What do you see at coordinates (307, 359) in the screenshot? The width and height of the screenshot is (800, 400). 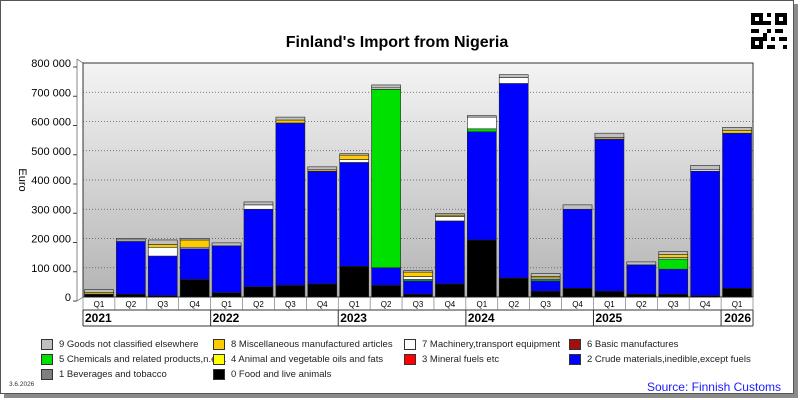 I see `legend-label: 4 Animal and vegetable oils and fats` at bounding box center [307, 359].